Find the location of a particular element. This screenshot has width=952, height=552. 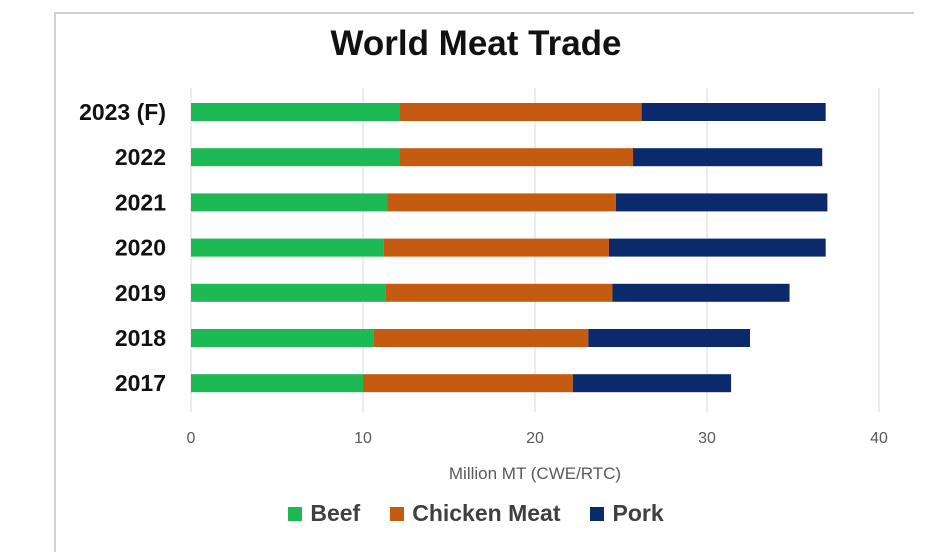

legend-item-chicken-meat: Chicken Meat is located at coordinates (475, 513).